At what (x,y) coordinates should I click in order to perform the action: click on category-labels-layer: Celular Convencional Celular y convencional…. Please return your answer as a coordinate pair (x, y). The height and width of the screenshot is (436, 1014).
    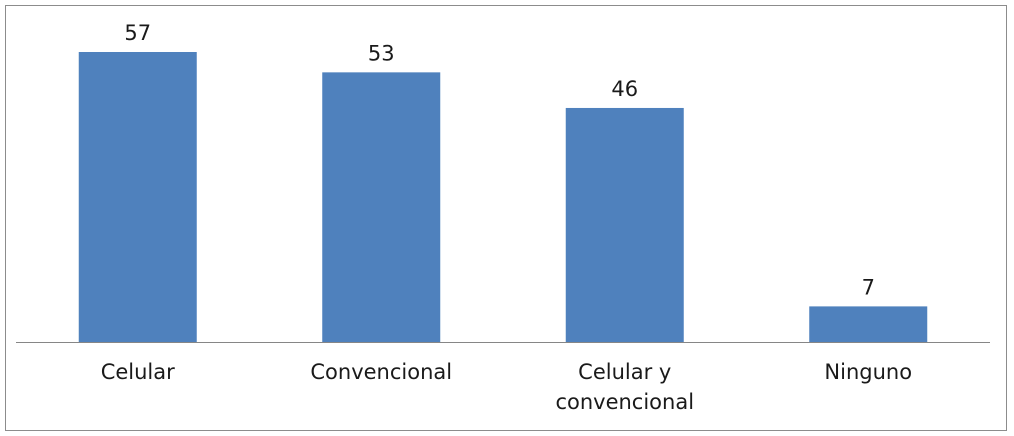
    Looking at the image, I should click on (506, 387).